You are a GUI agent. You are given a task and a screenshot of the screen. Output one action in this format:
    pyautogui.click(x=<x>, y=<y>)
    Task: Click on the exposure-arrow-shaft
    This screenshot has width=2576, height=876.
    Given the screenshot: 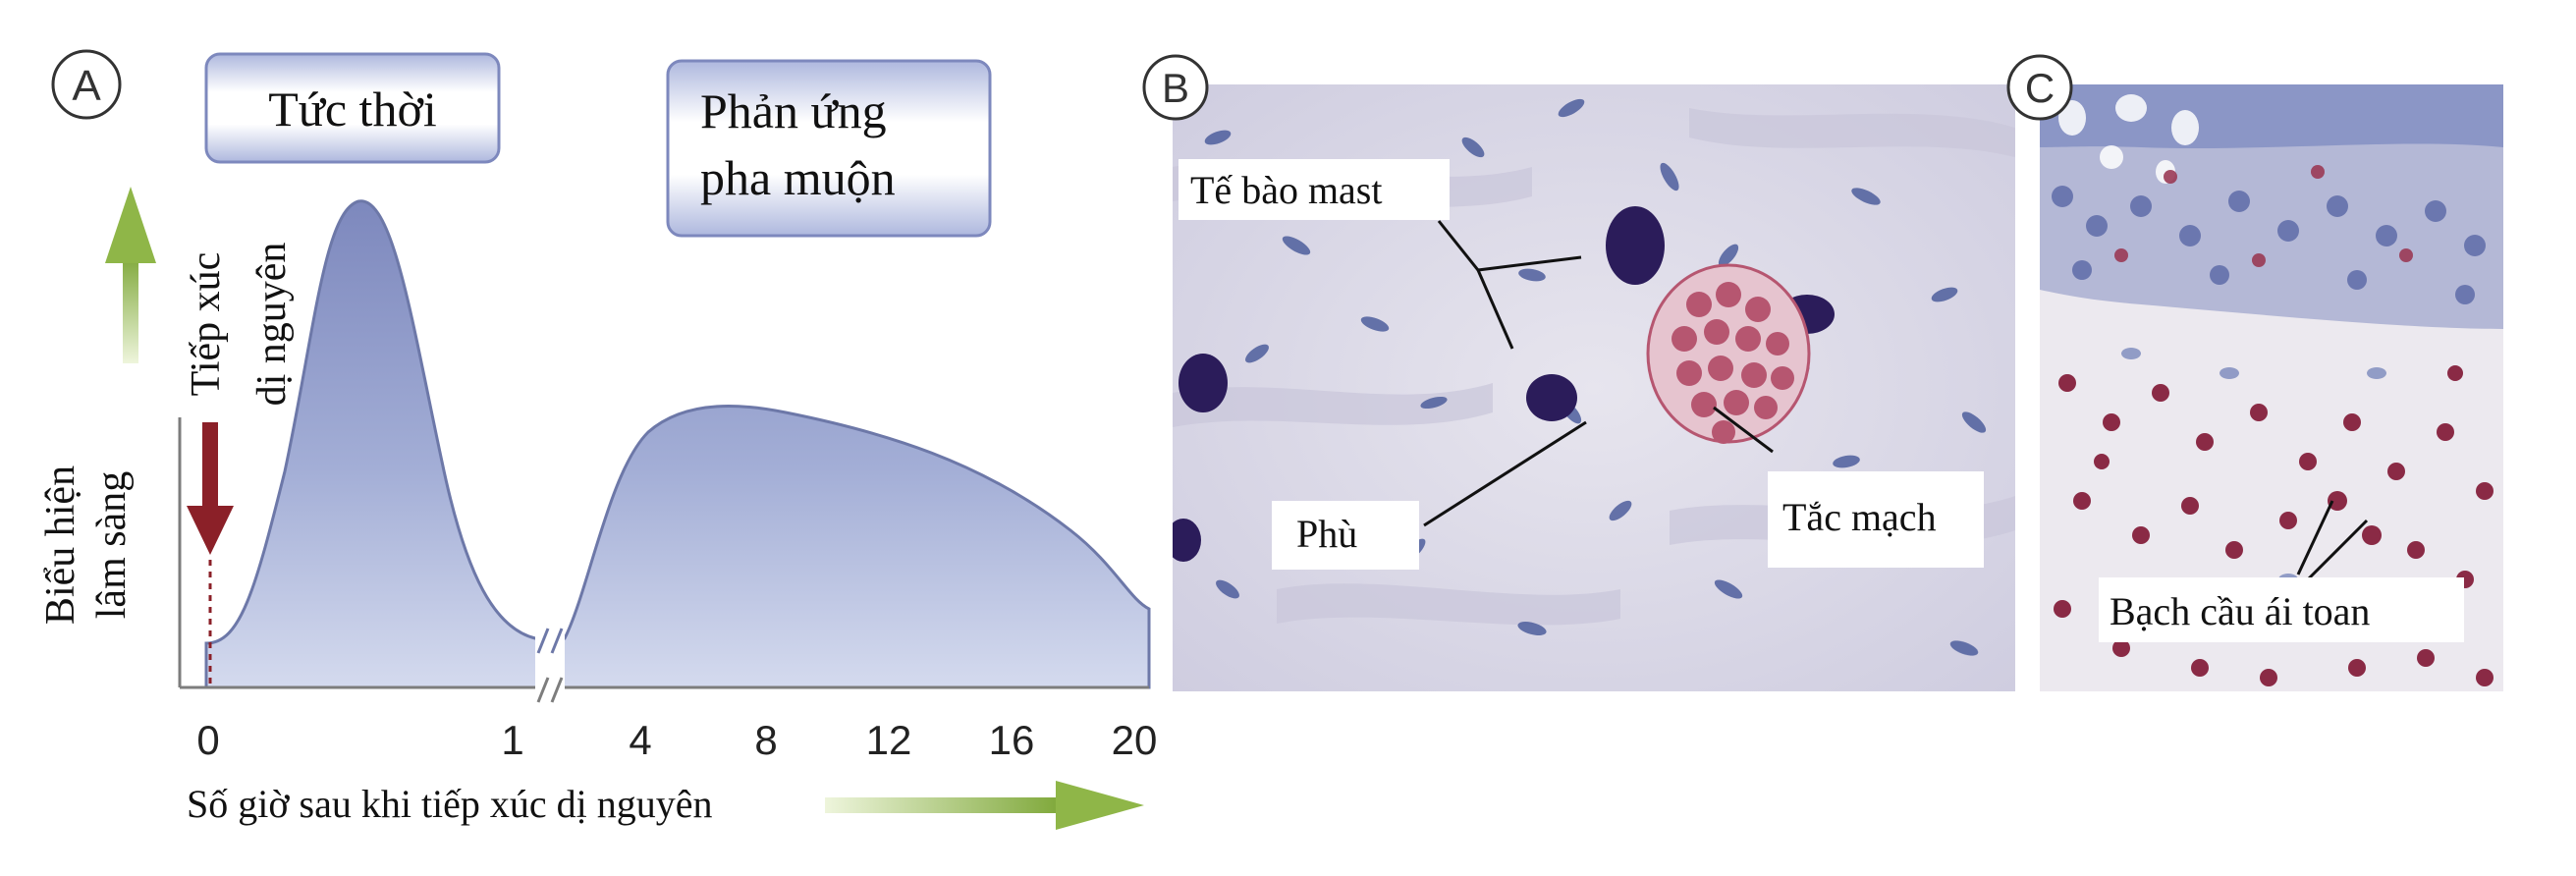 What is the action you would take?
    pyautogui.click(x=210, y=466)
    